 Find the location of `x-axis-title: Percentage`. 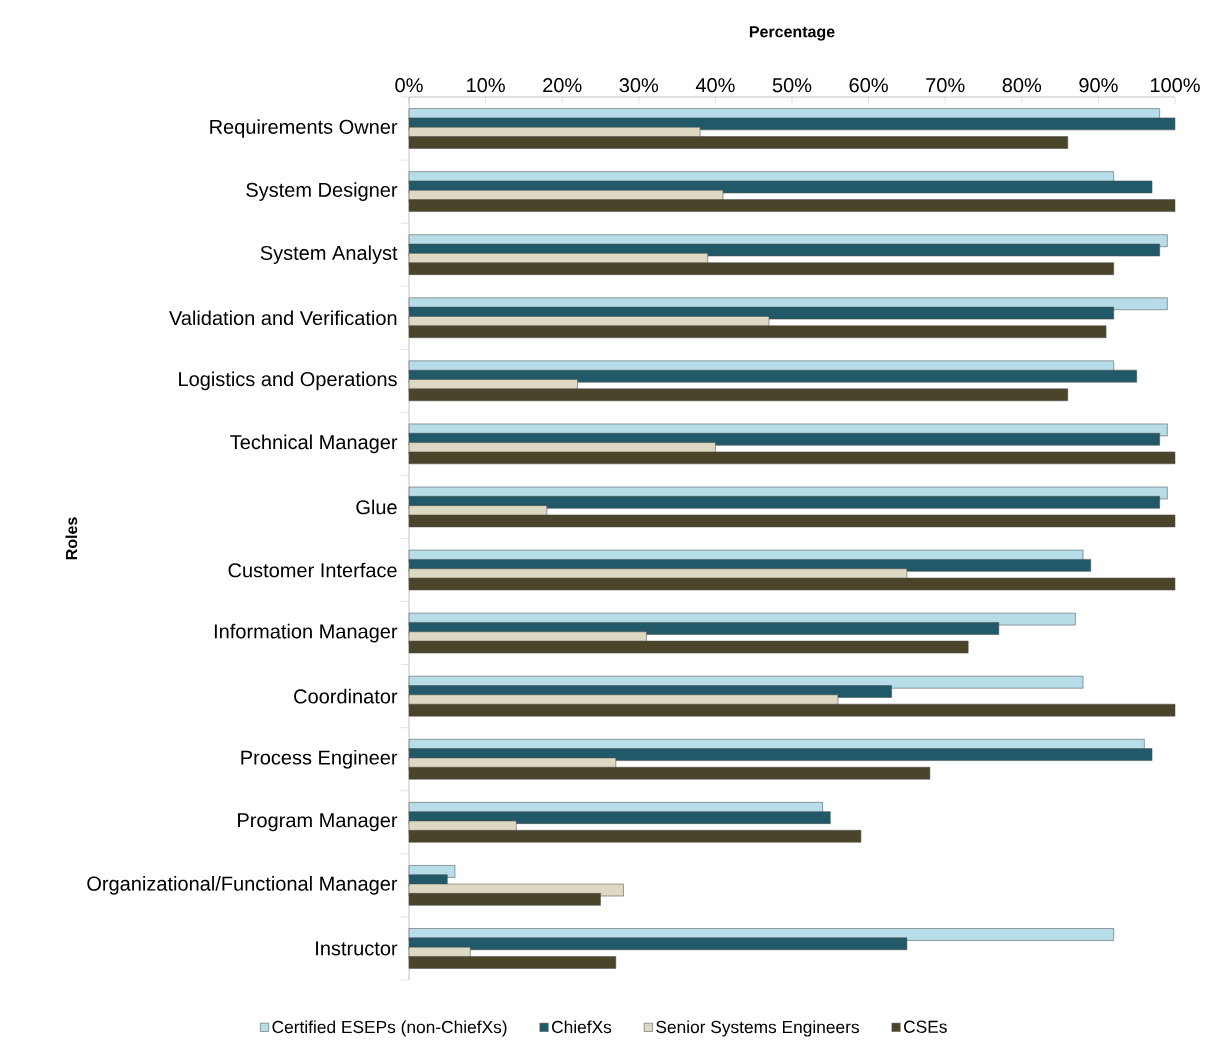

x-axis-title: Percentage is located at coordinates (792, 33).